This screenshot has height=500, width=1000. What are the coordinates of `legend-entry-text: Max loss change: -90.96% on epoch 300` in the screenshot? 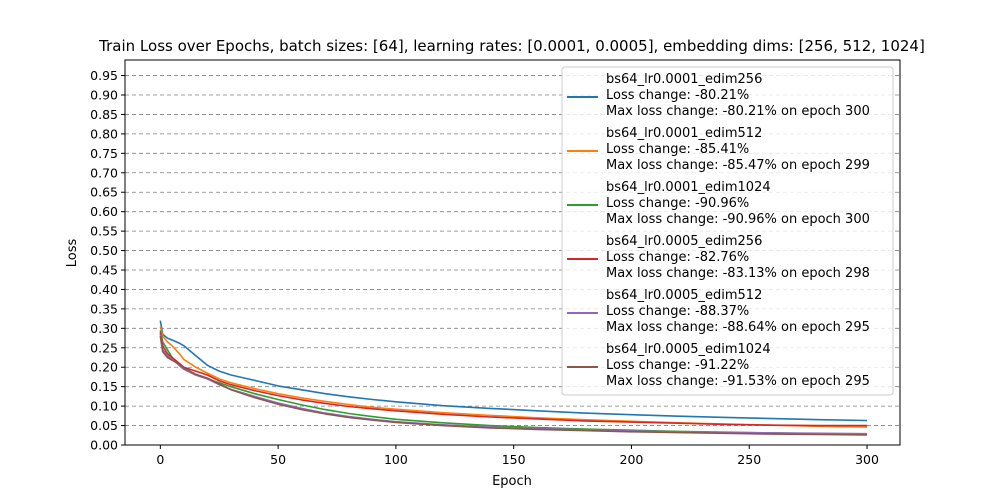 It's located at (738, 219).